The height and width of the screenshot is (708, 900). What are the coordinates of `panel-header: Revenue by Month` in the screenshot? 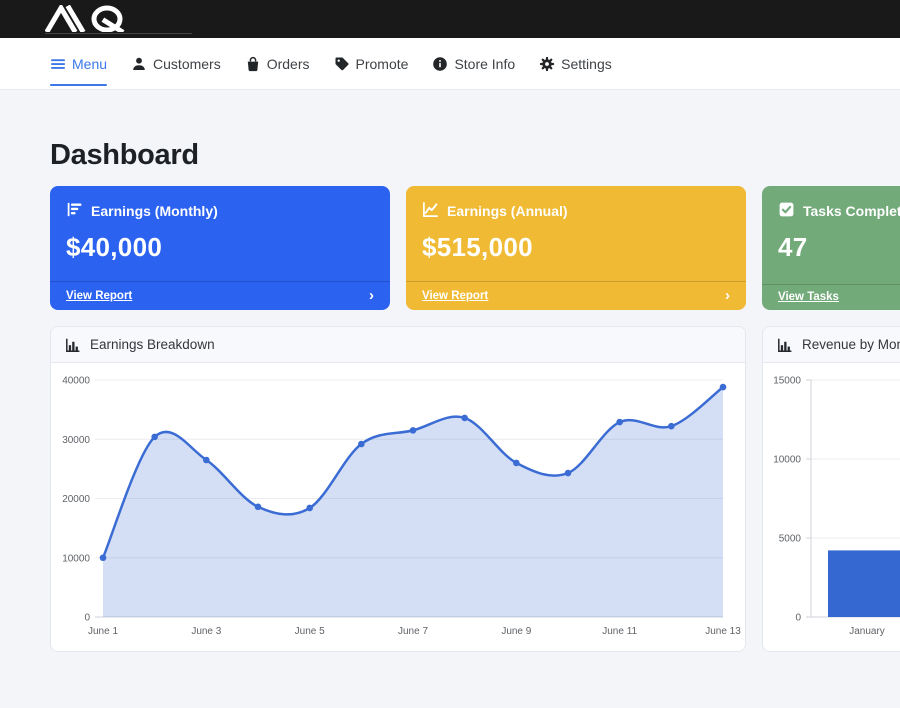 It's located at (831, 345).